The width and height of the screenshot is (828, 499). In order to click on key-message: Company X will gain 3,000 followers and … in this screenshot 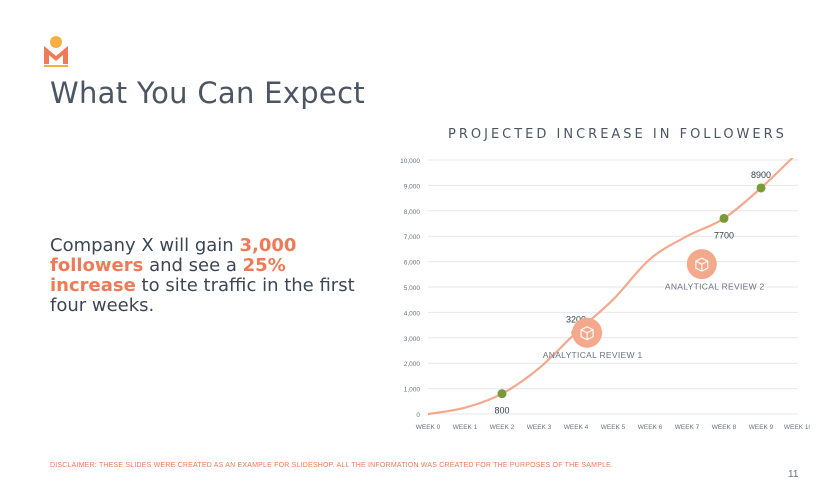, I will do `click(205, 276)`.